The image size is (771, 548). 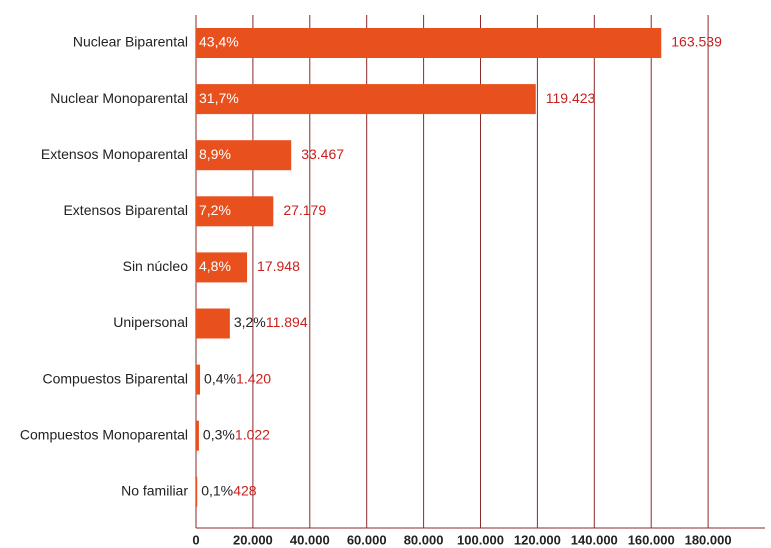 I want to click on value-label: 27.179, so click(x=304, y=210).